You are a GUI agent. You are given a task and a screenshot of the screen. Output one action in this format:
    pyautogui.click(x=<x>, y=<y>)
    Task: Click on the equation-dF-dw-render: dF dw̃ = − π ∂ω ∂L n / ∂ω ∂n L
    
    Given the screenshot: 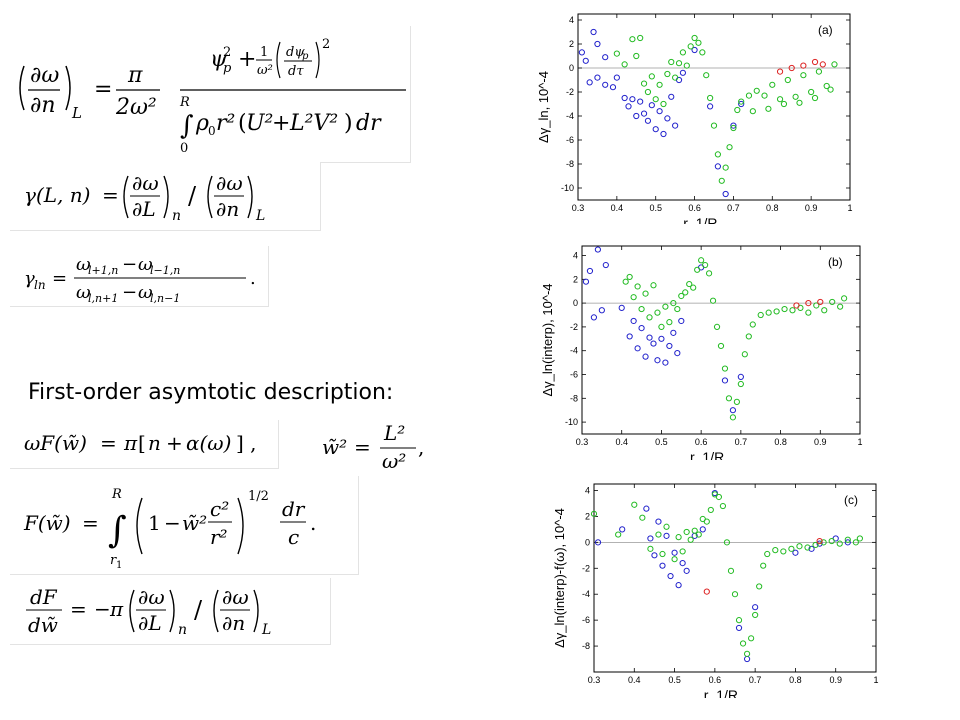 What is the action you would take?
    pyautogui.click(x=148, y=611)
    